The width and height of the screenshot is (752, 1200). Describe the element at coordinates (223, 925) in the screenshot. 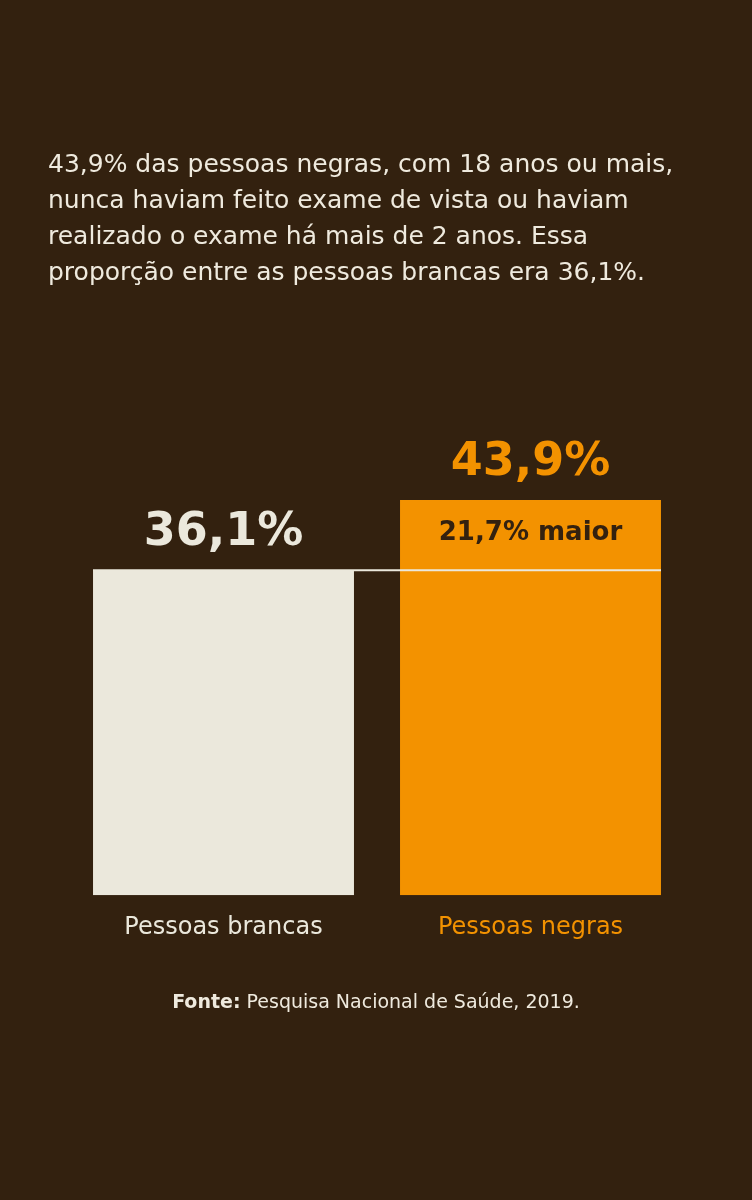

I see `x-tick-label: Pessoas brancas` at that location.